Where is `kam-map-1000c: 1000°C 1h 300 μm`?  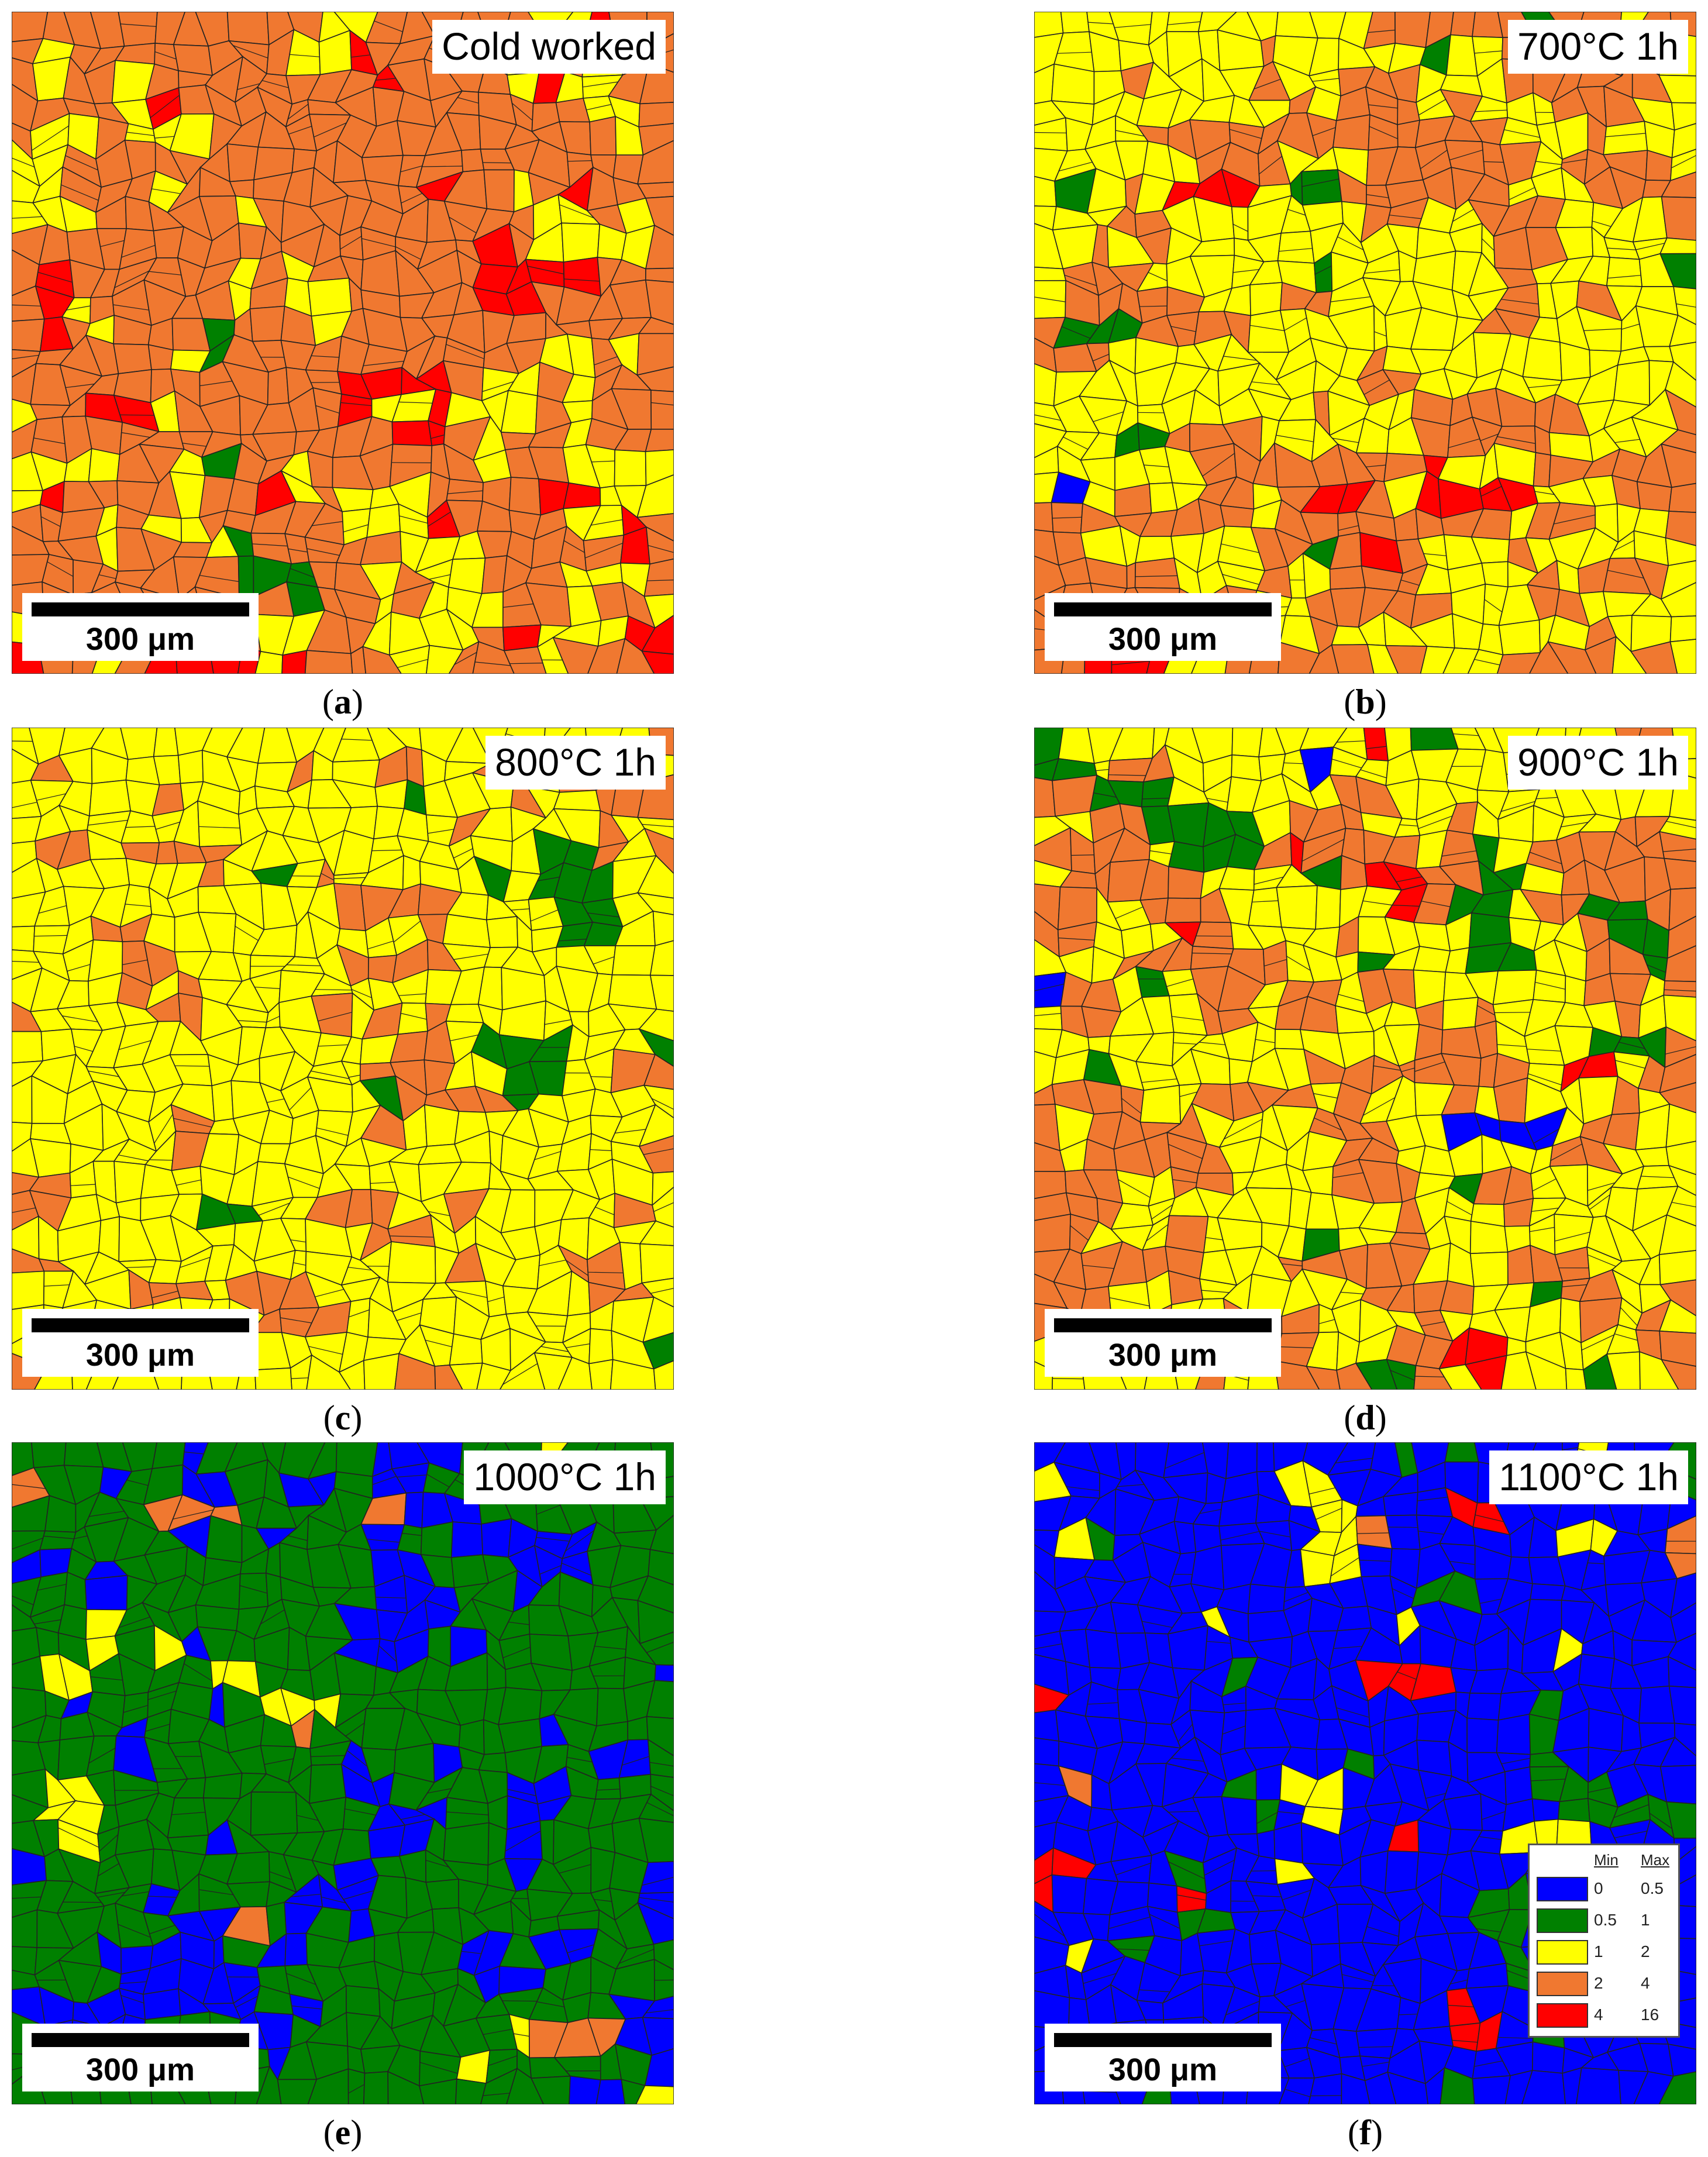
kam-map-1000c: 1000°C 1h 300 μm is located at coordinates (343, 1773).